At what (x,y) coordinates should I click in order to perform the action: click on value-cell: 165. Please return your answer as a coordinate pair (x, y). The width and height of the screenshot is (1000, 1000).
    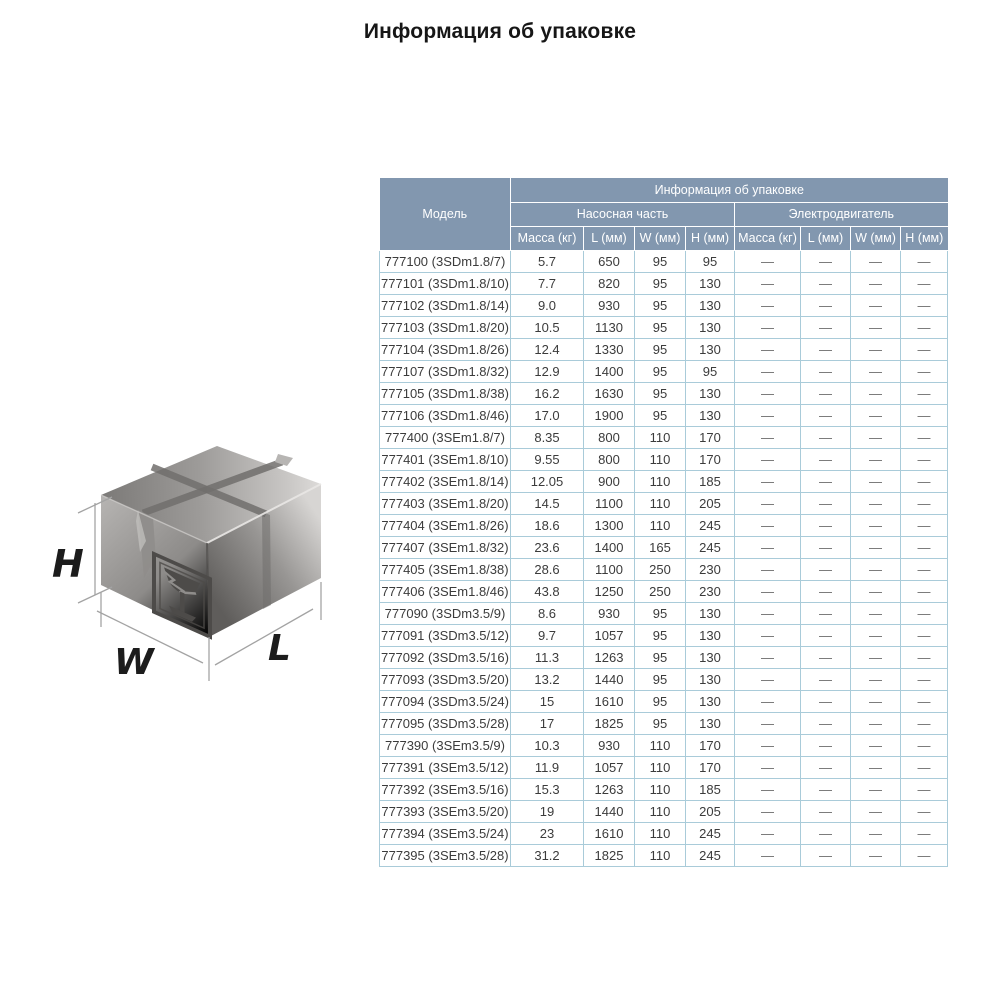
    Looking at the image, I should click on (660, 547).